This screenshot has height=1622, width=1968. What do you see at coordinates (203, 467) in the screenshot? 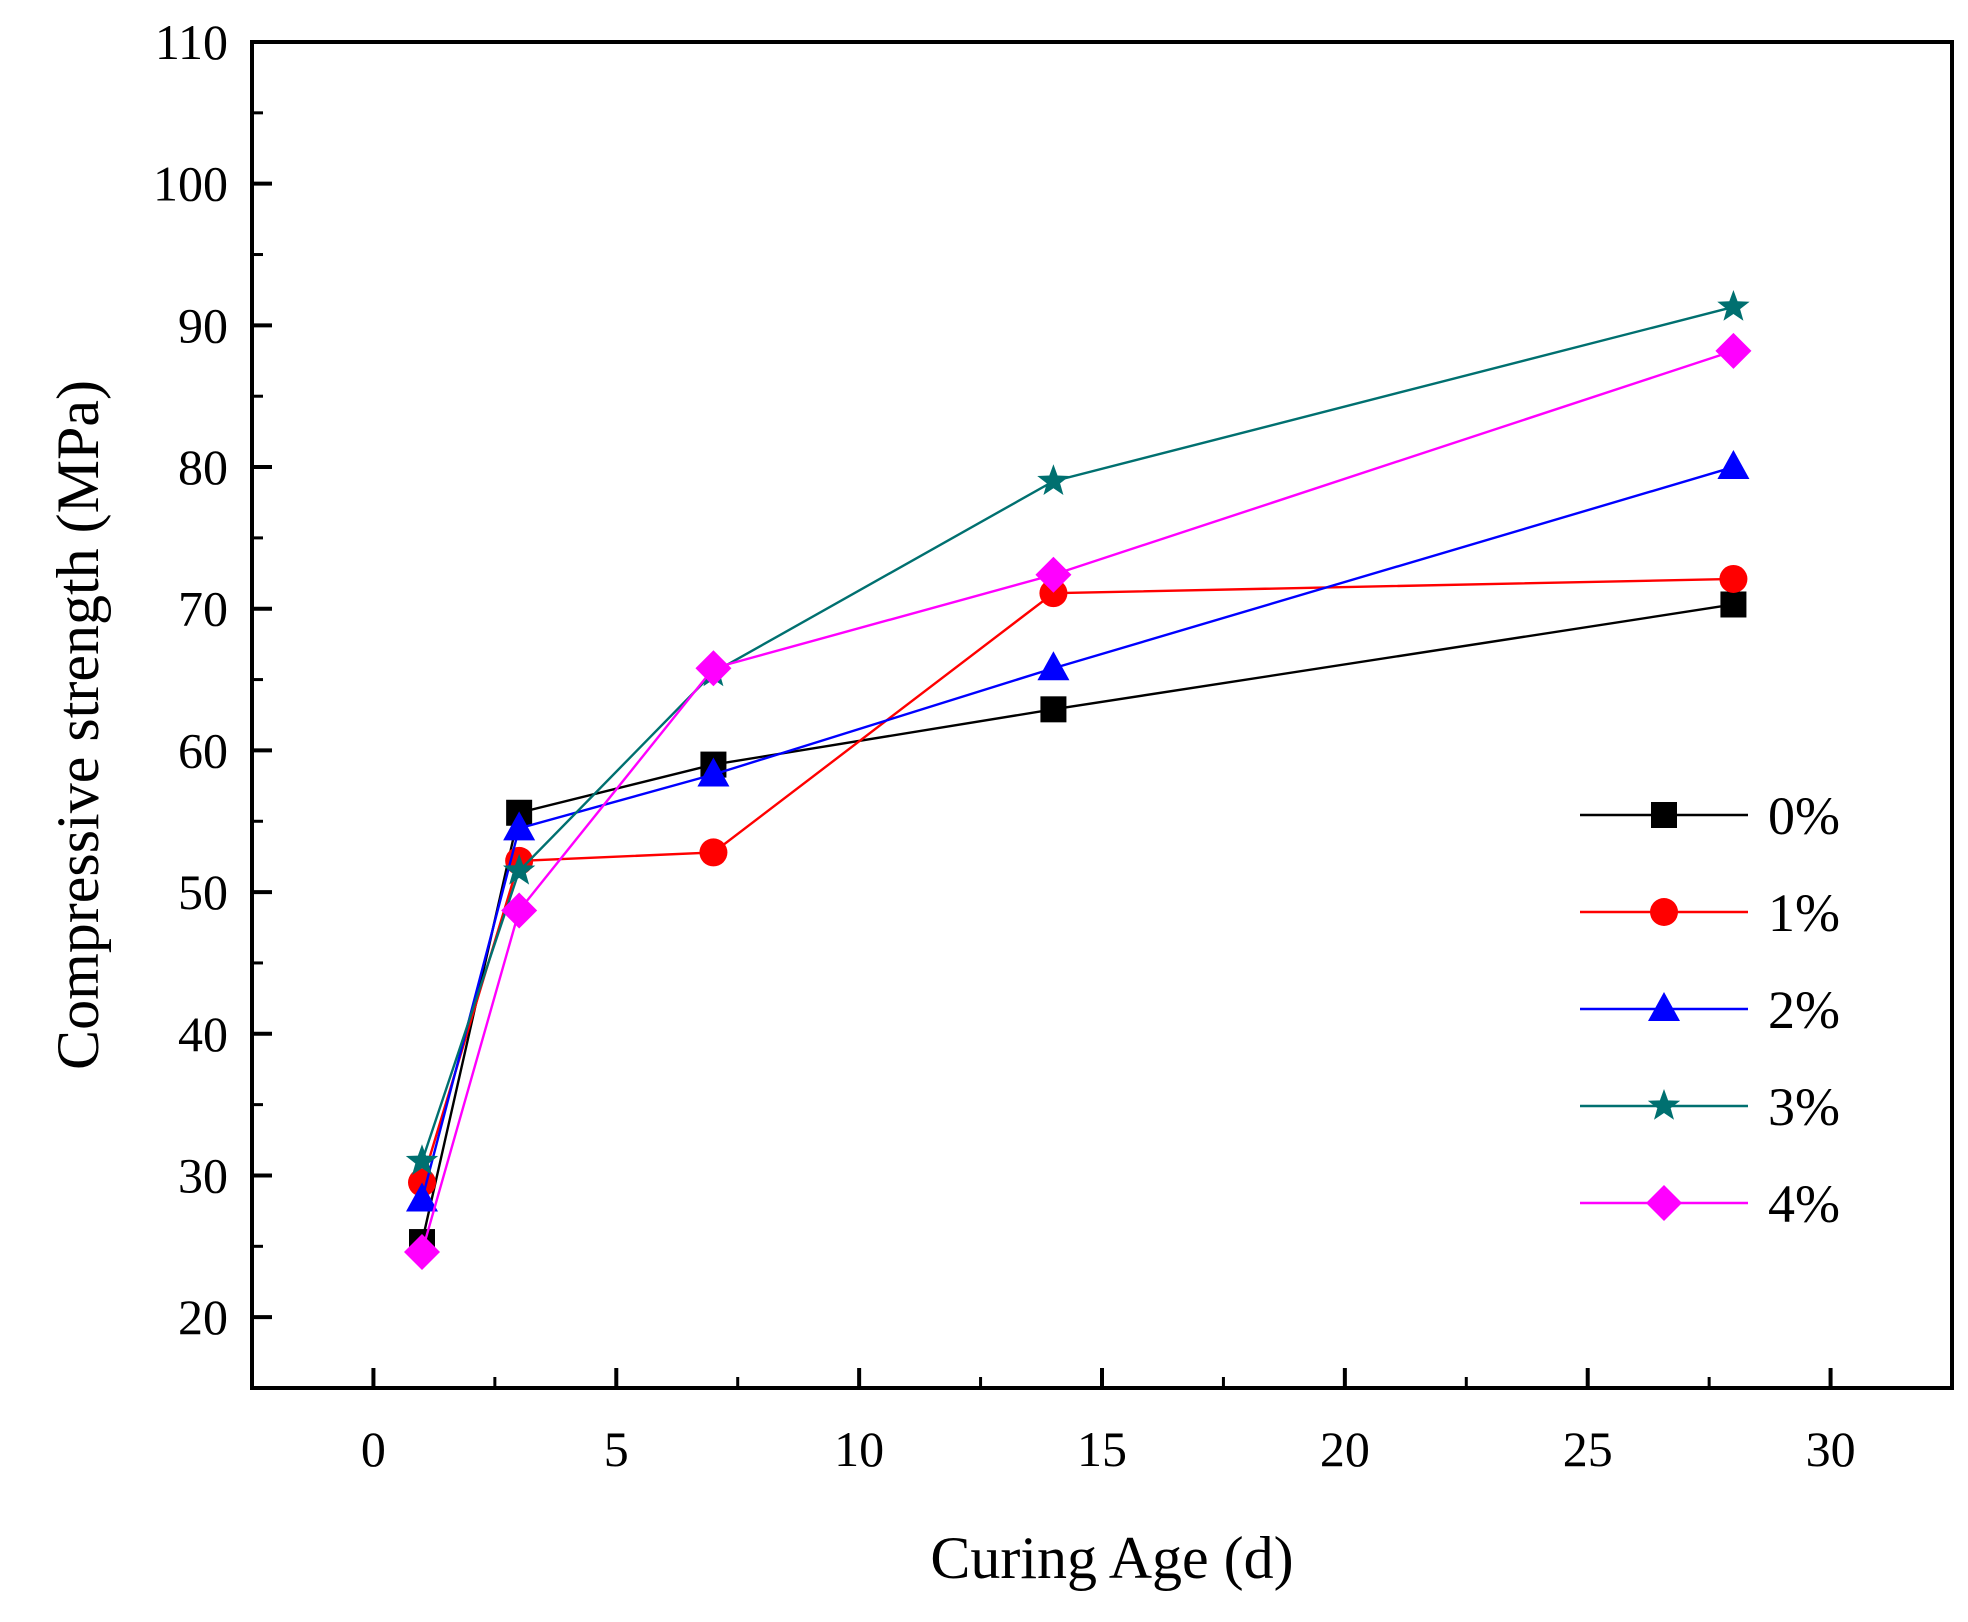
I see `y-tick-label: 80` at bounding box center [203, 467].